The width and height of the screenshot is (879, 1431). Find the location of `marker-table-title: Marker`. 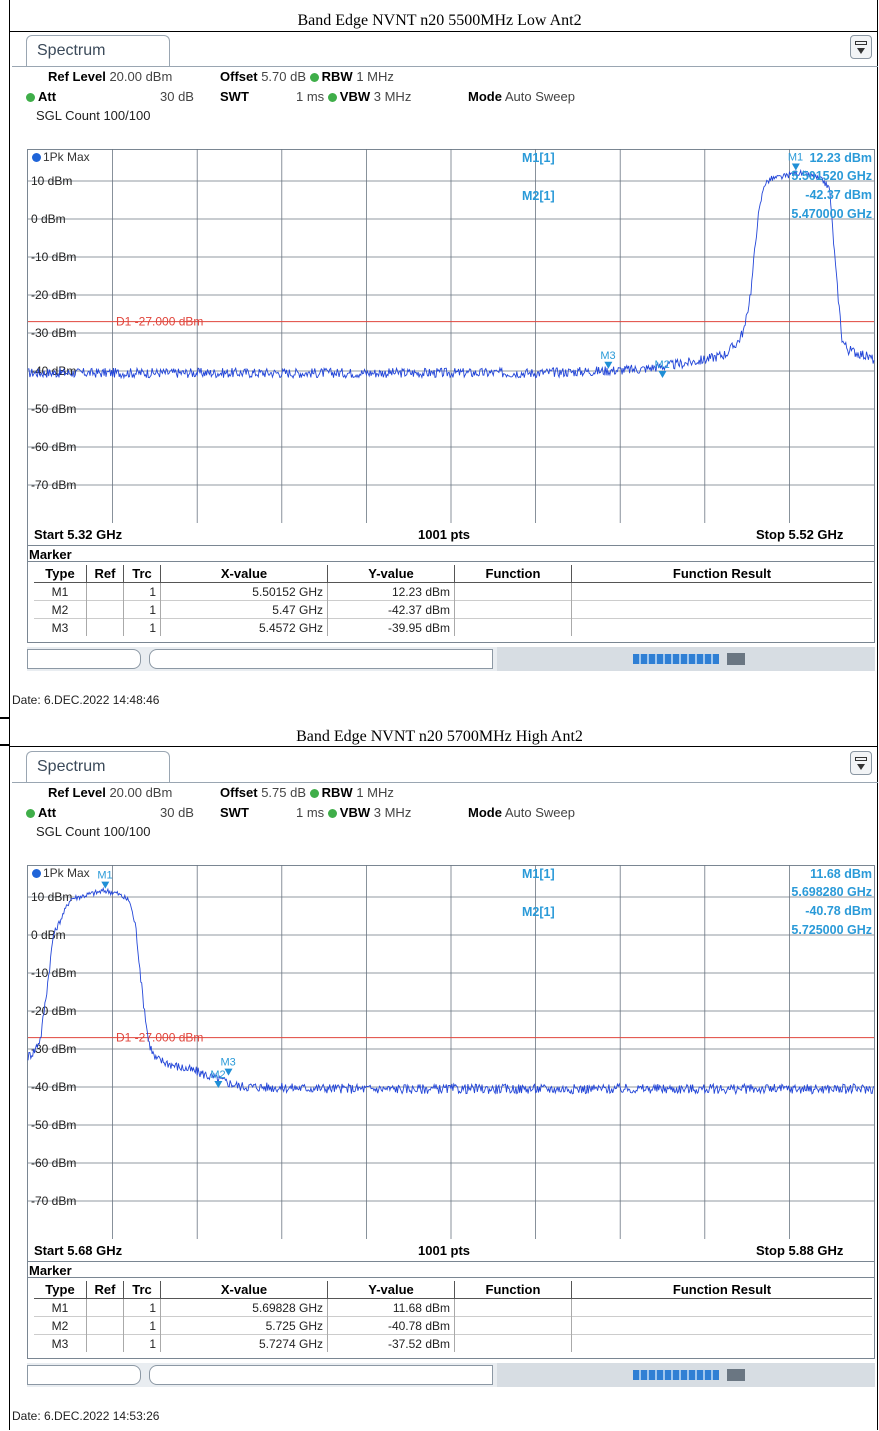

marker-table-title: Marker is located at coordinates (50, 1270).